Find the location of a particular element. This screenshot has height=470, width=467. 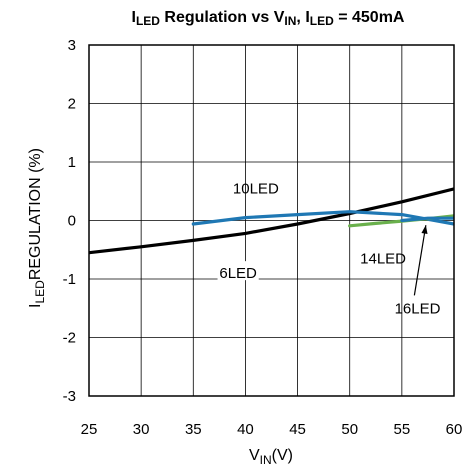

x-tick-label: 25 is located at coordinates (89, 429).